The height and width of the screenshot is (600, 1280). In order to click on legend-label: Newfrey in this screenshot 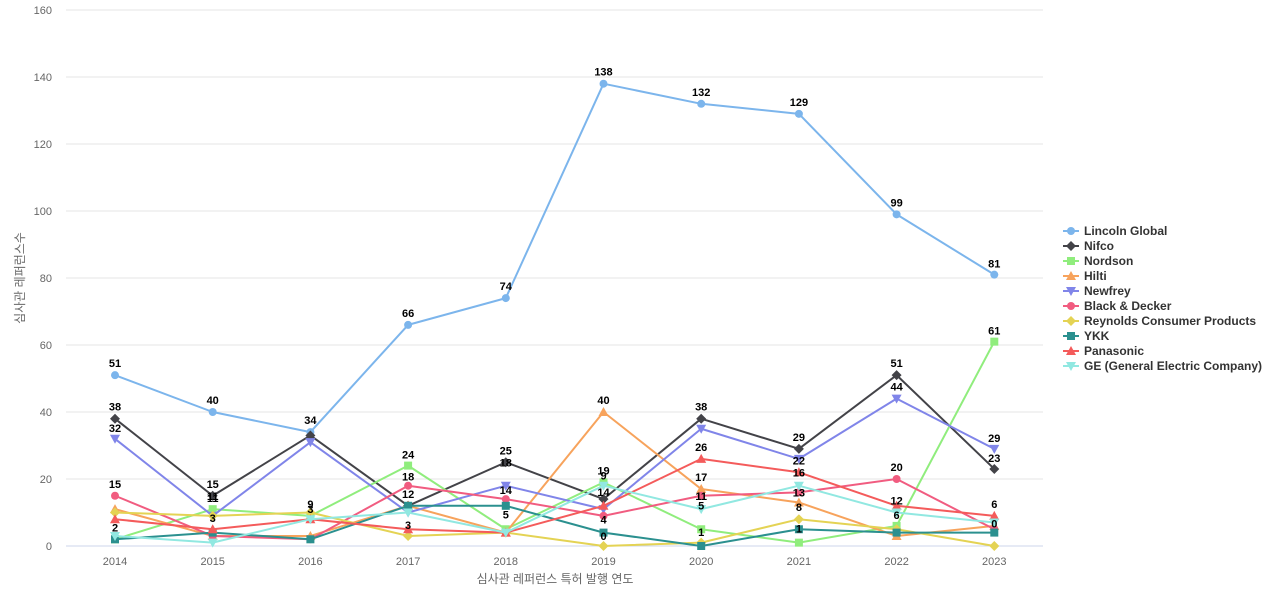, I will do `click(1107, 291)`.